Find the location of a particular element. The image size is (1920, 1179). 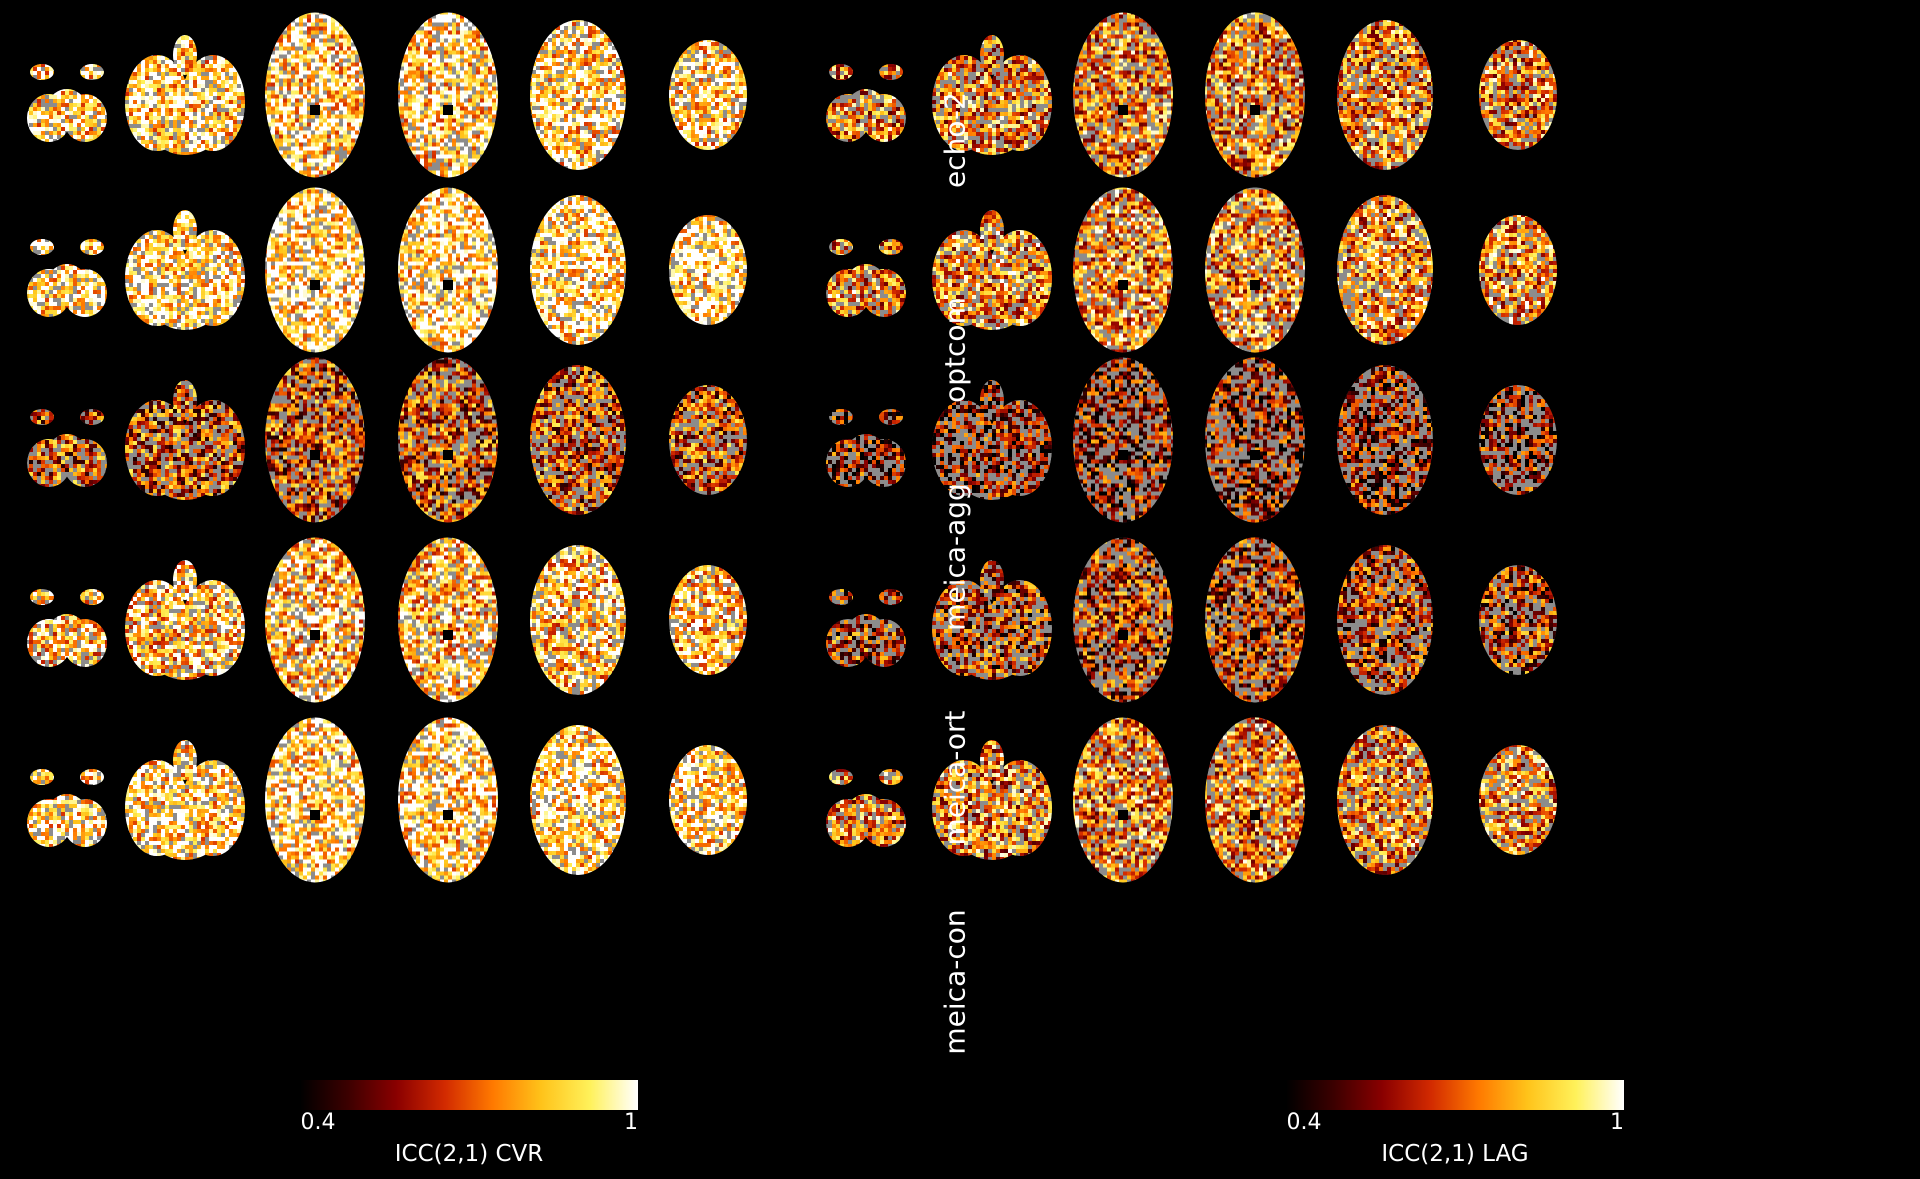

row-label-meica-ort: meica-ort is located at coordinates (955, 777).